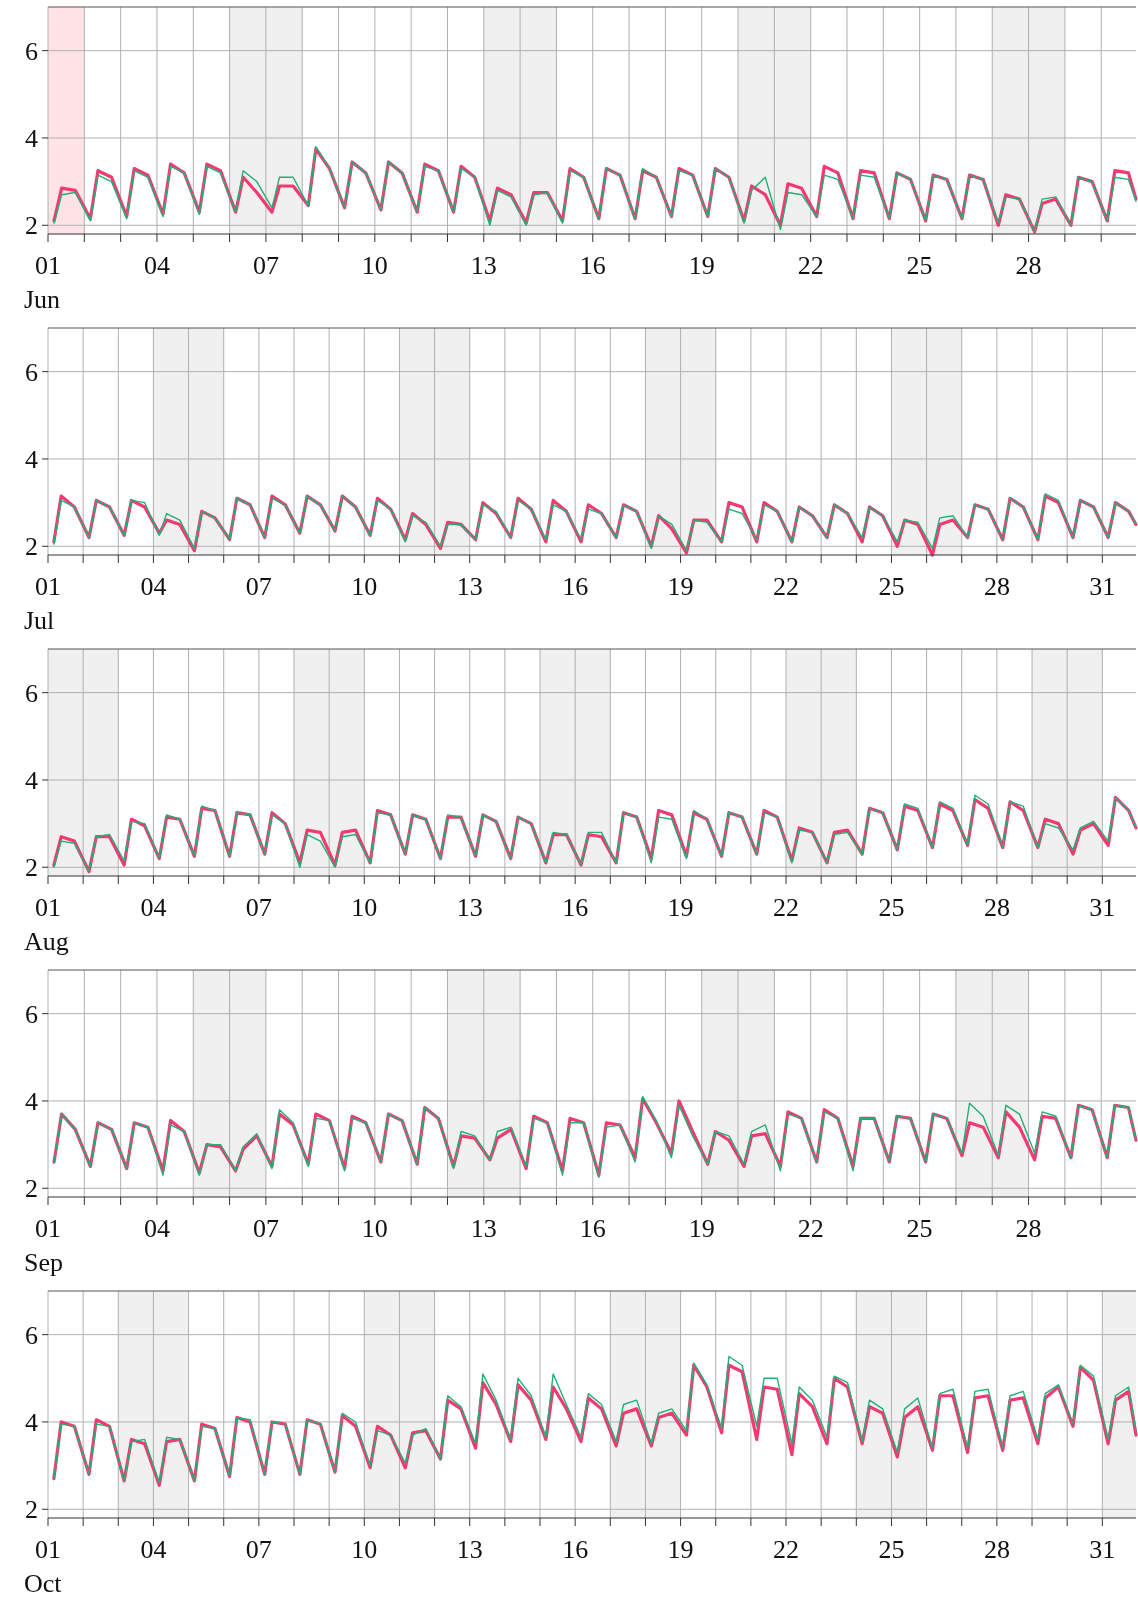 The height and width of the screenshot is (1602, 1138). I want to click on x-axis-title: Jul, so click(39, 620).